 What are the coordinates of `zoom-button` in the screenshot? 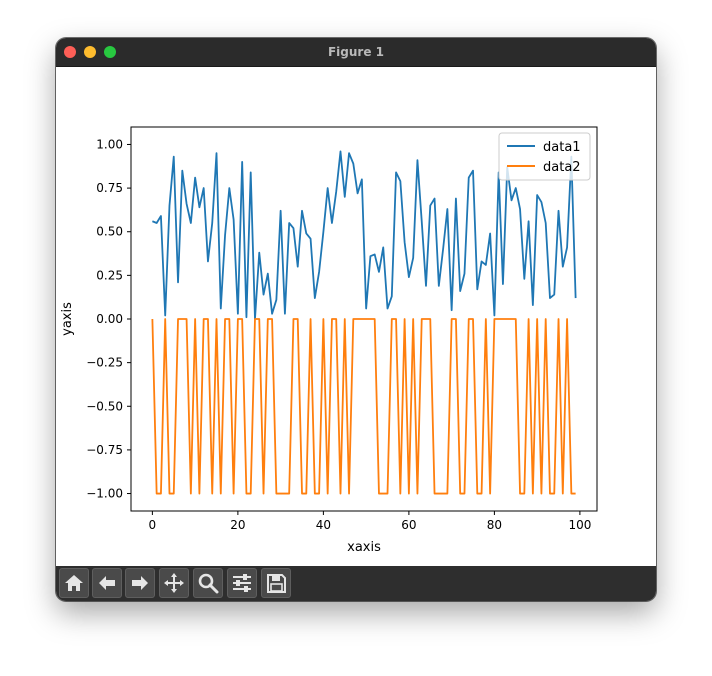 It's located at (208, 583).